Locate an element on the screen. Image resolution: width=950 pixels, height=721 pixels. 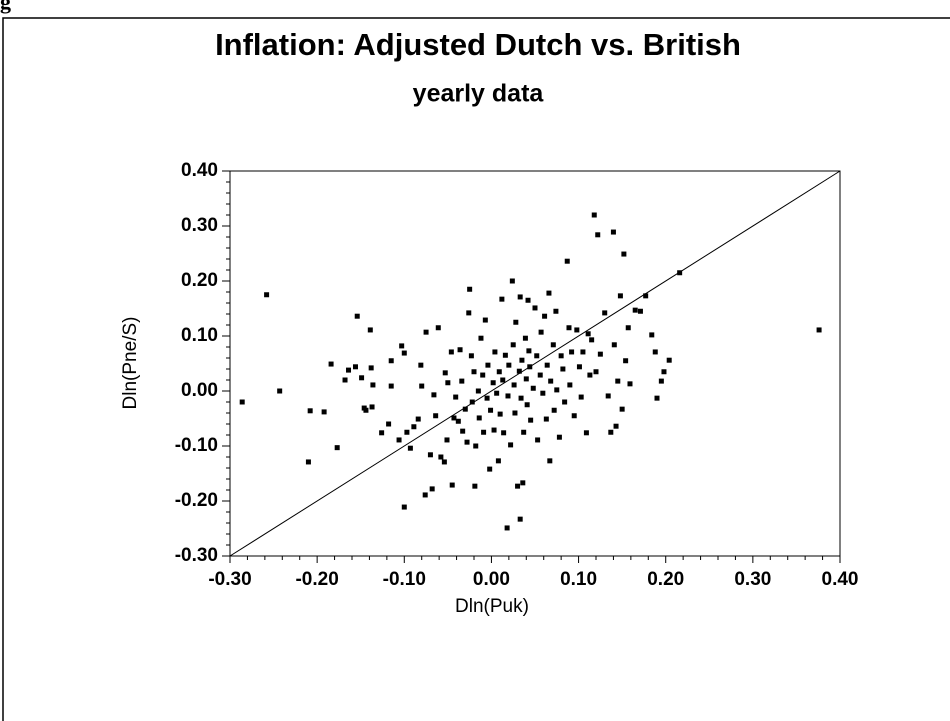
x-tick-label: -0.10 is located at coordinates (404, 579).